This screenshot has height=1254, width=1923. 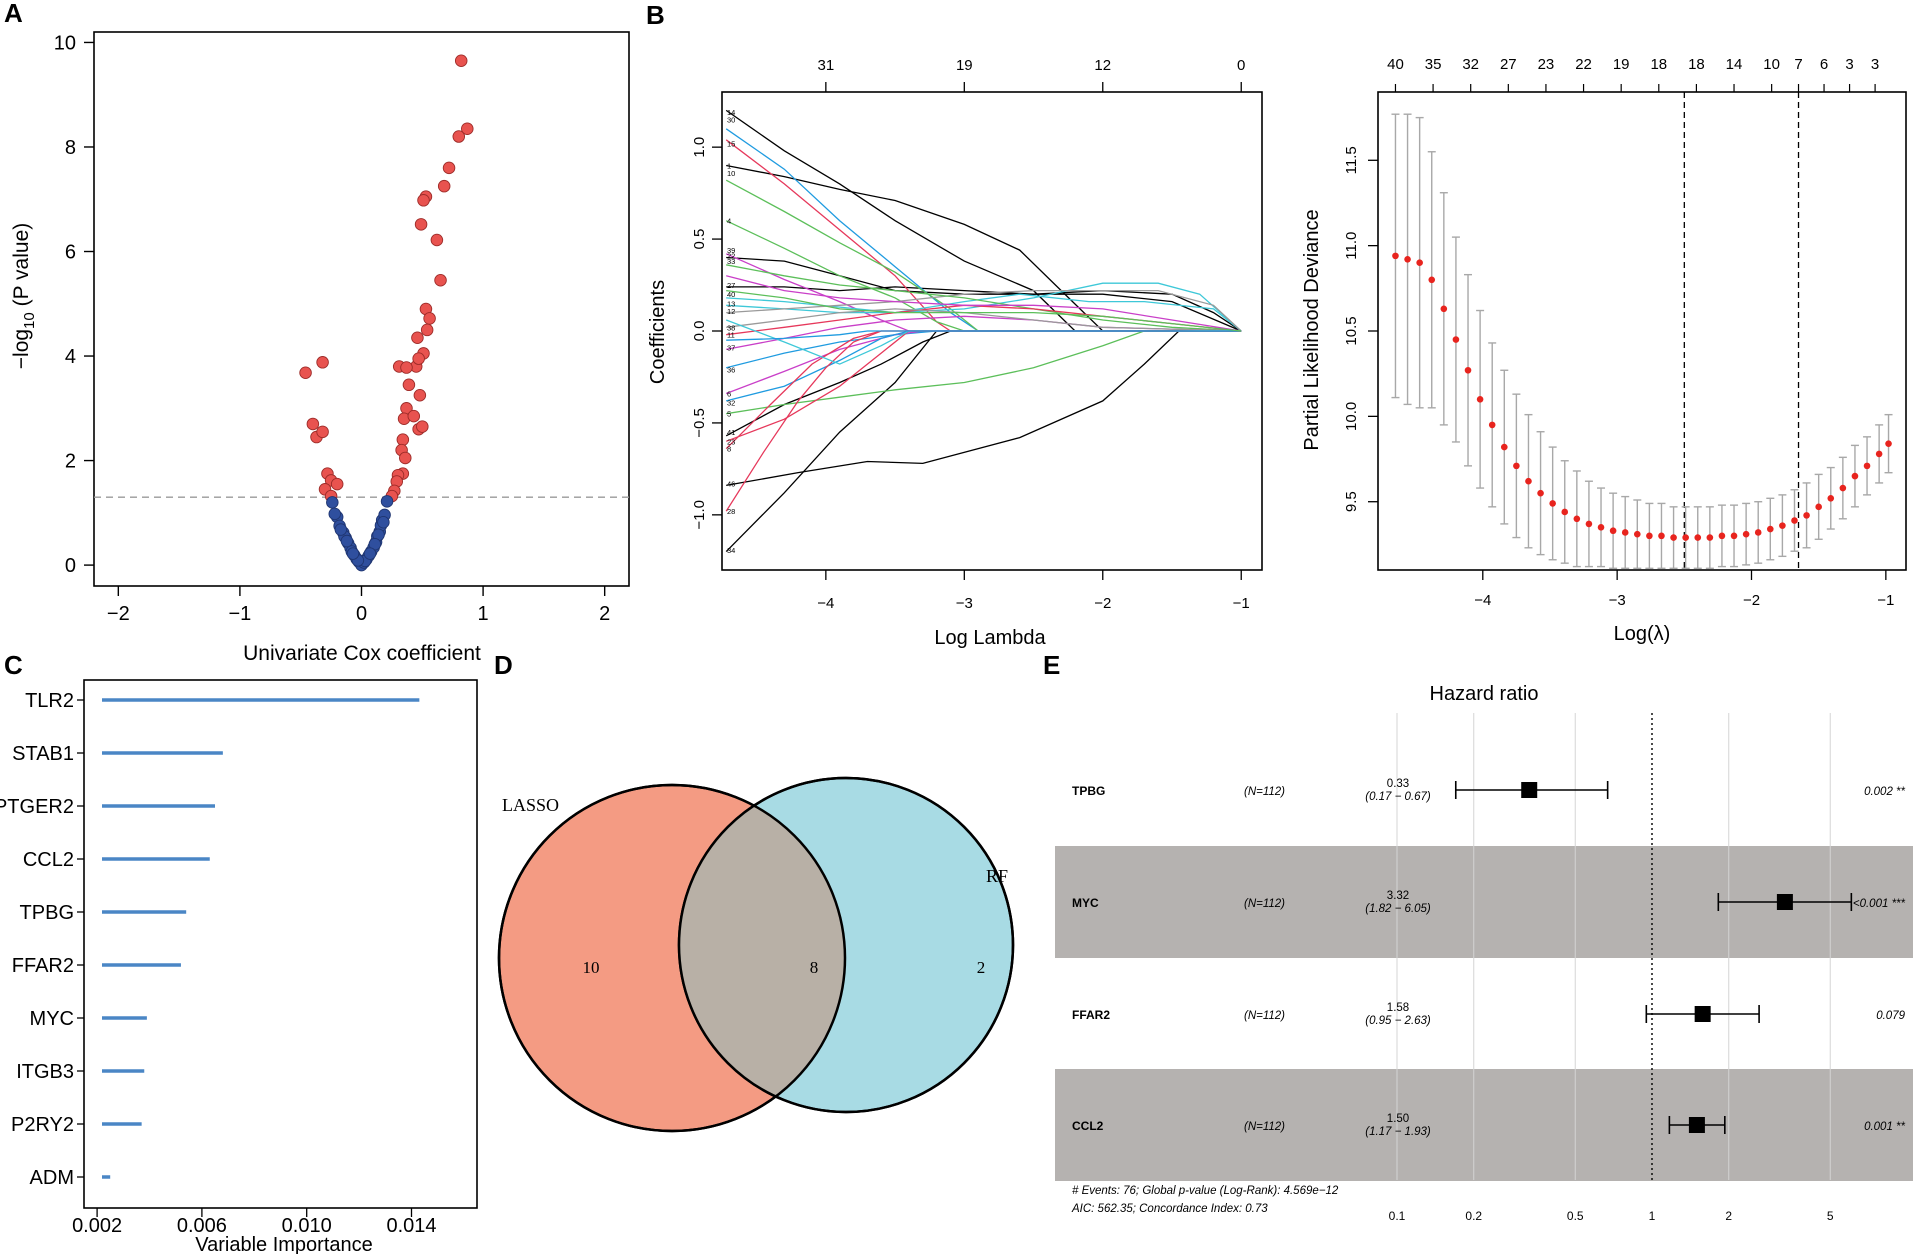 What do you see at coordinates (1885, 600) in the screenshot?
I see `panel-b-right-xtick-label-3: −1` at bounding box center [1885, 600].